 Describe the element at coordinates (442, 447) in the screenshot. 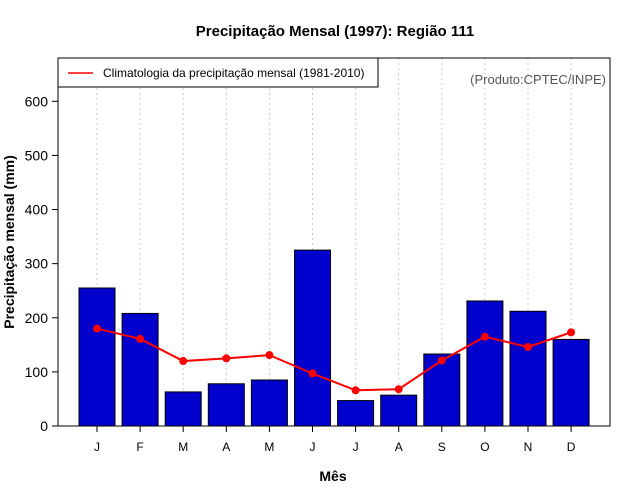

I see `x-tick-label: S` at that location.